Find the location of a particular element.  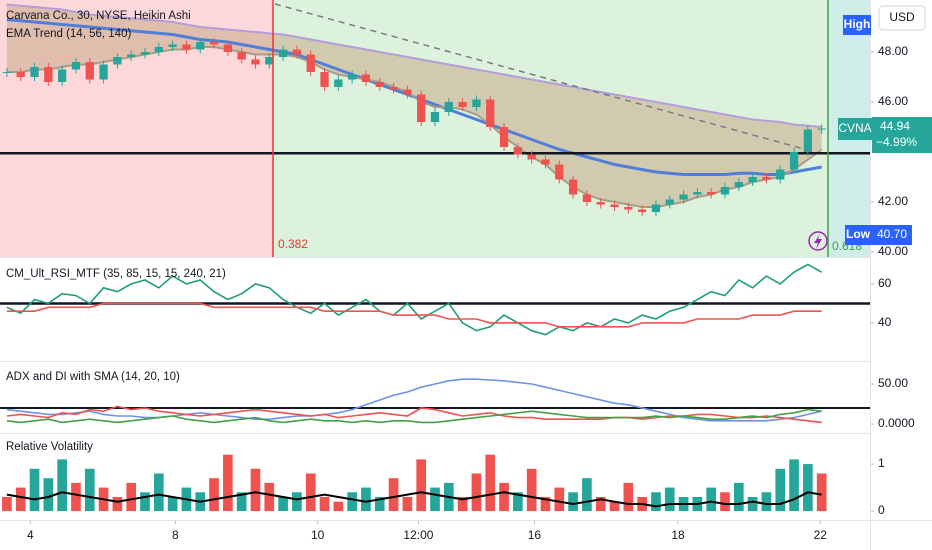

y-tick-label: 42.00 is located at coordinates (893, 201).